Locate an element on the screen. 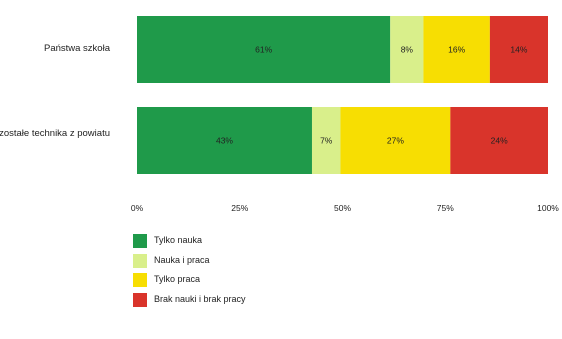 This screenshot has height=339, width=562. x-tick-label: 25% is located at coordinates (239, 208).